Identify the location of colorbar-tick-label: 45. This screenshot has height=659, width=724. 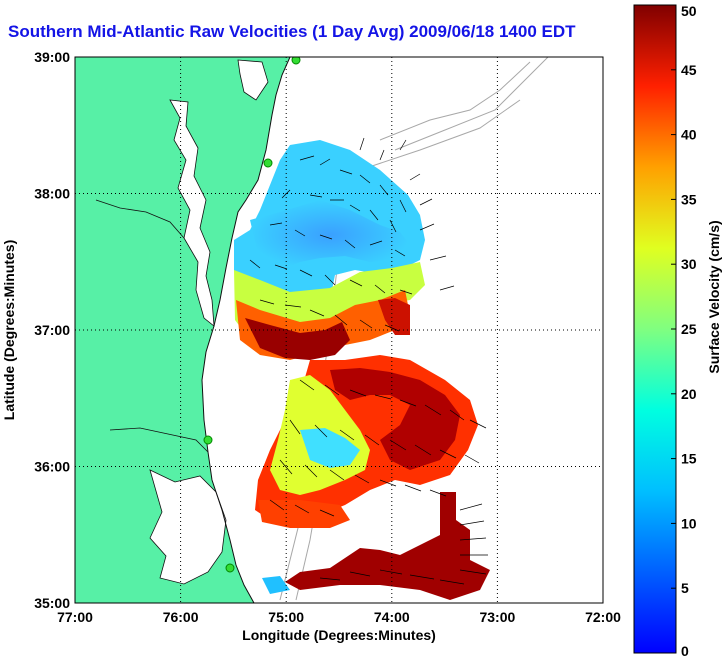
(689, 70).